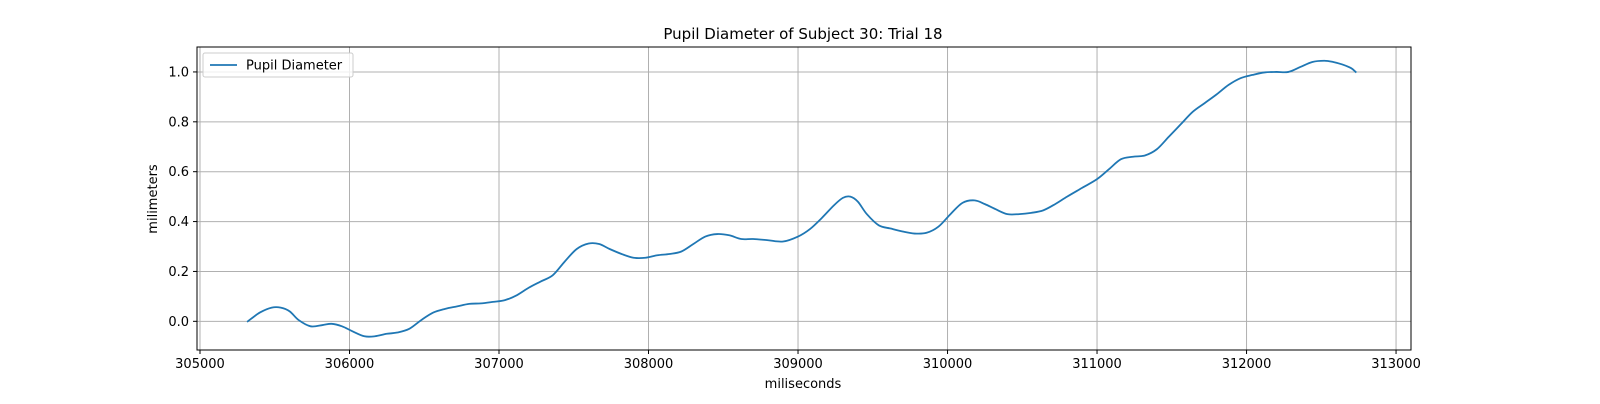 This screenshot has width=1600, height=404. Describe the element at coordinates (178, 222) in the screenshot. I see `y-tick-label: 0.4` at that location.